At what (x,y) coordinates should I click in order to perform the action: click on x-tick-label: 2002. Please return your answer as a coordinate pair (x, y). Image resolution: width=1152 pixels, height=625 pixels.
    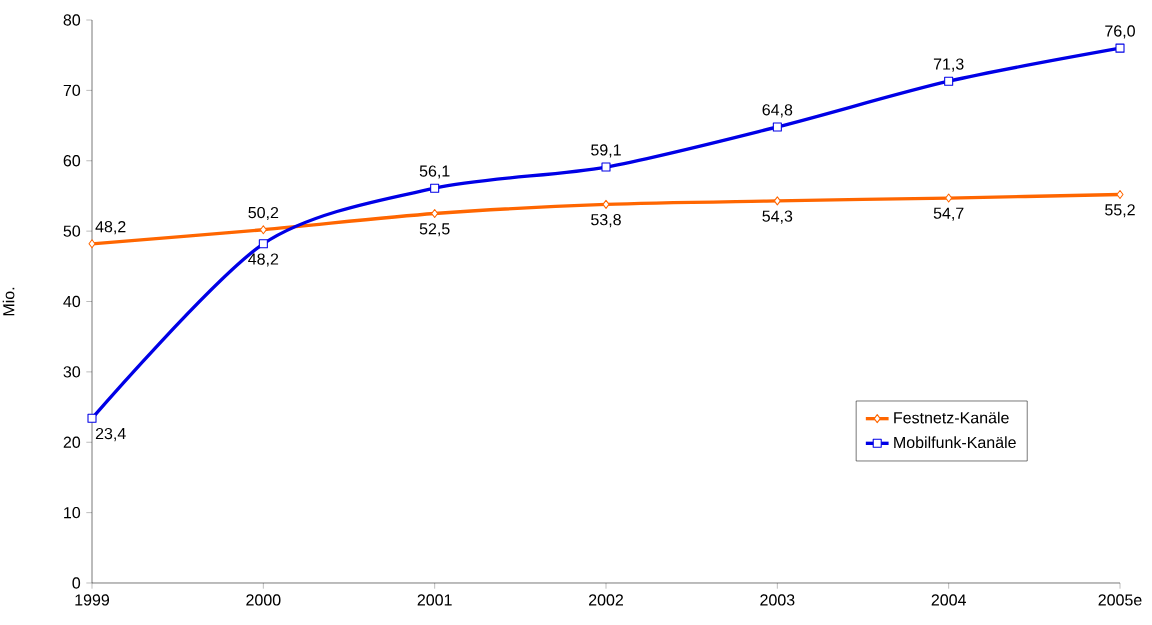
    Looking at the image, I should click on (606, 600).